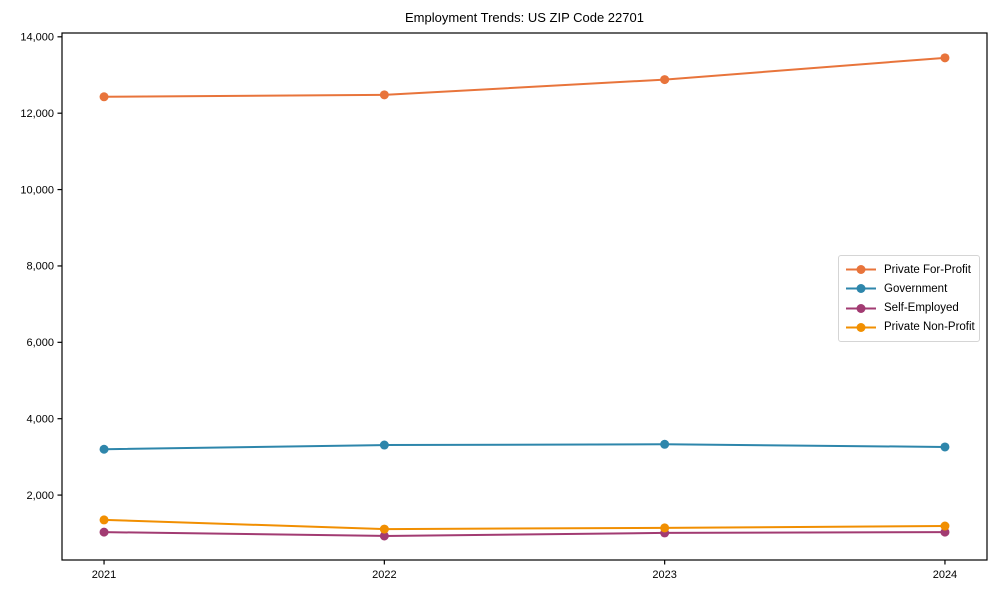 The width and height of the screenshot is (1000, 600). I want to click on legend-item-self-employed: Self-Employed, so click(909, 308).